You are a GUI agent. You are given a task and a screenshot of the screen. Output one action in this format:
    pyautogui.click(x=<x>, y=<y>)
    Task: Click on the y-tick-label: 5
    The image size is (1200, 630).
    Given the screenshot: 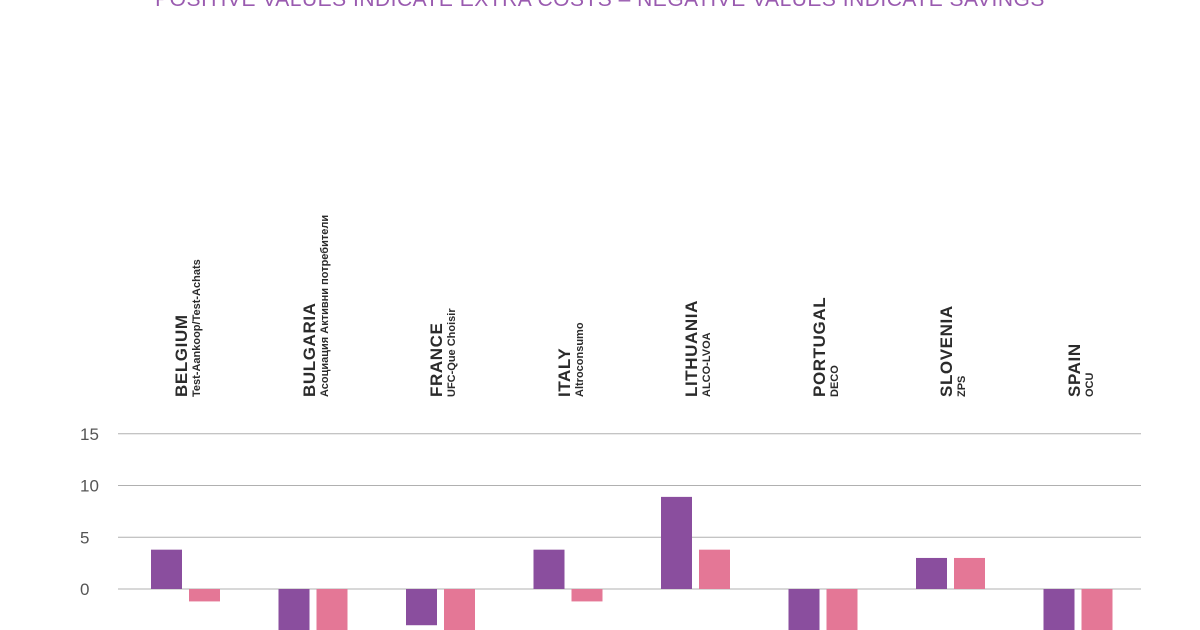 What is the action you would take?
    pyautogui.click(x=84, y=537)
    